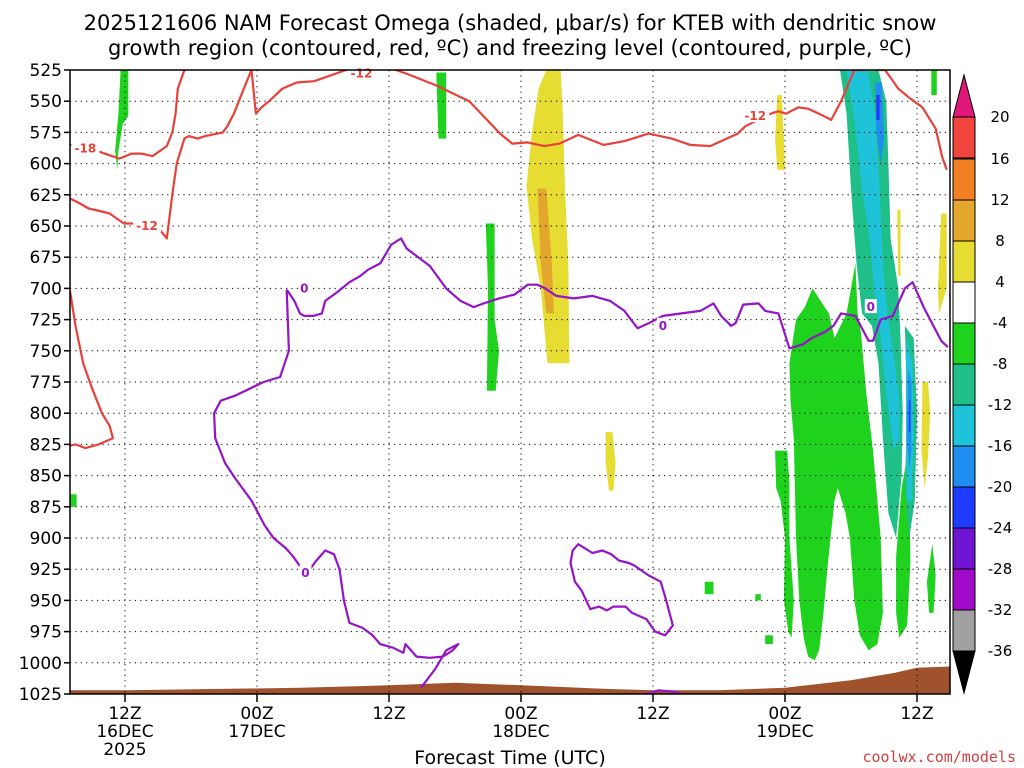  Describe the element at coordinates (46, 539) in the screenshot. I see `y-tick-label-900: 900` at that location.